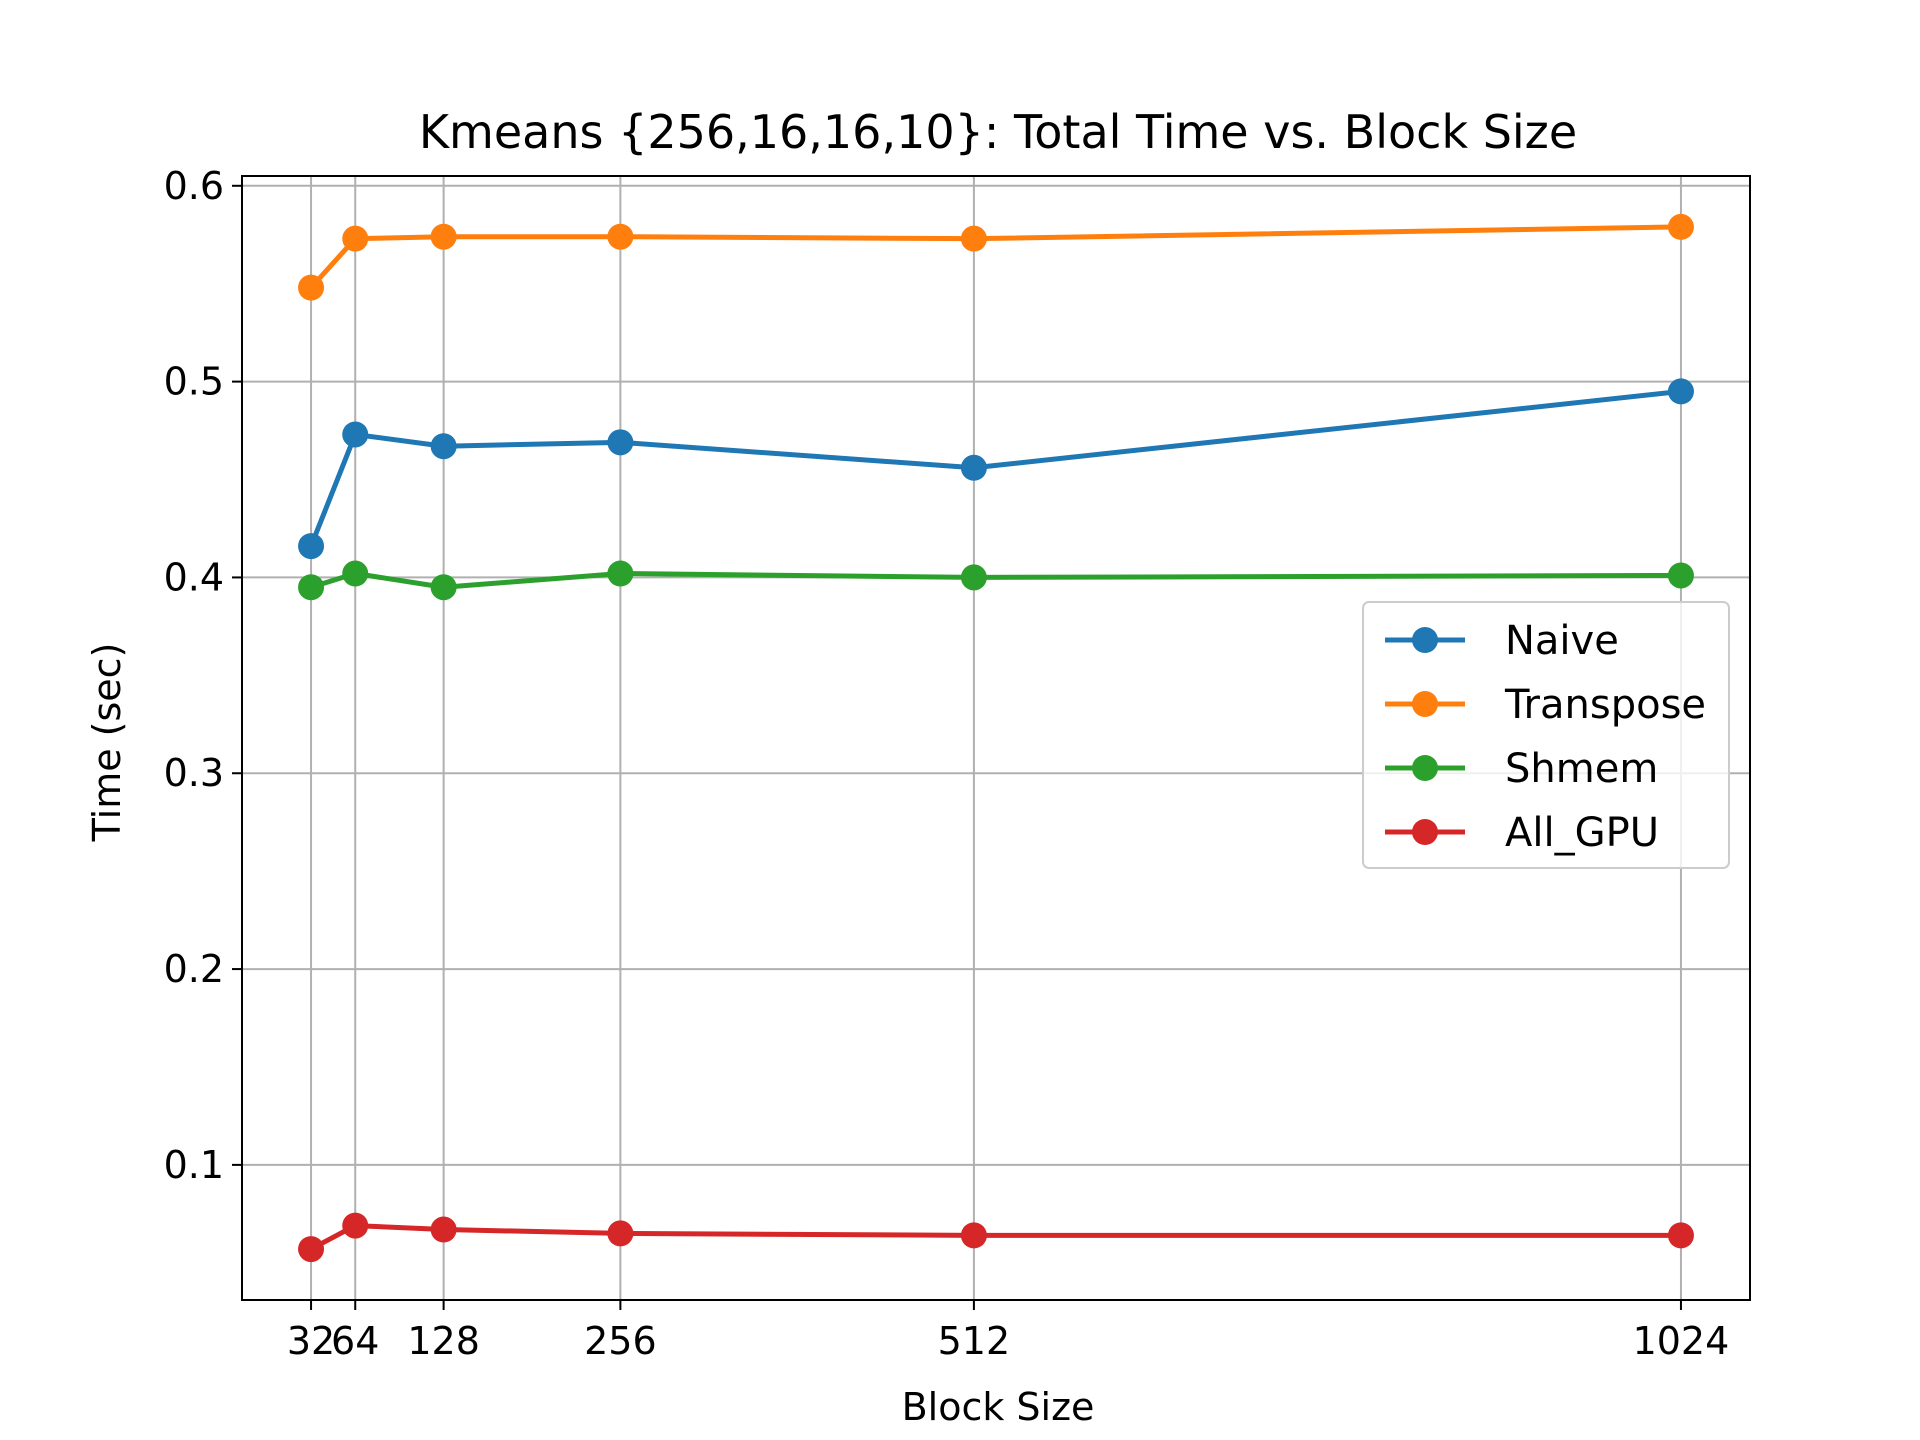  I want to click on y-tick-label: 0.1, so click(194, 1165).